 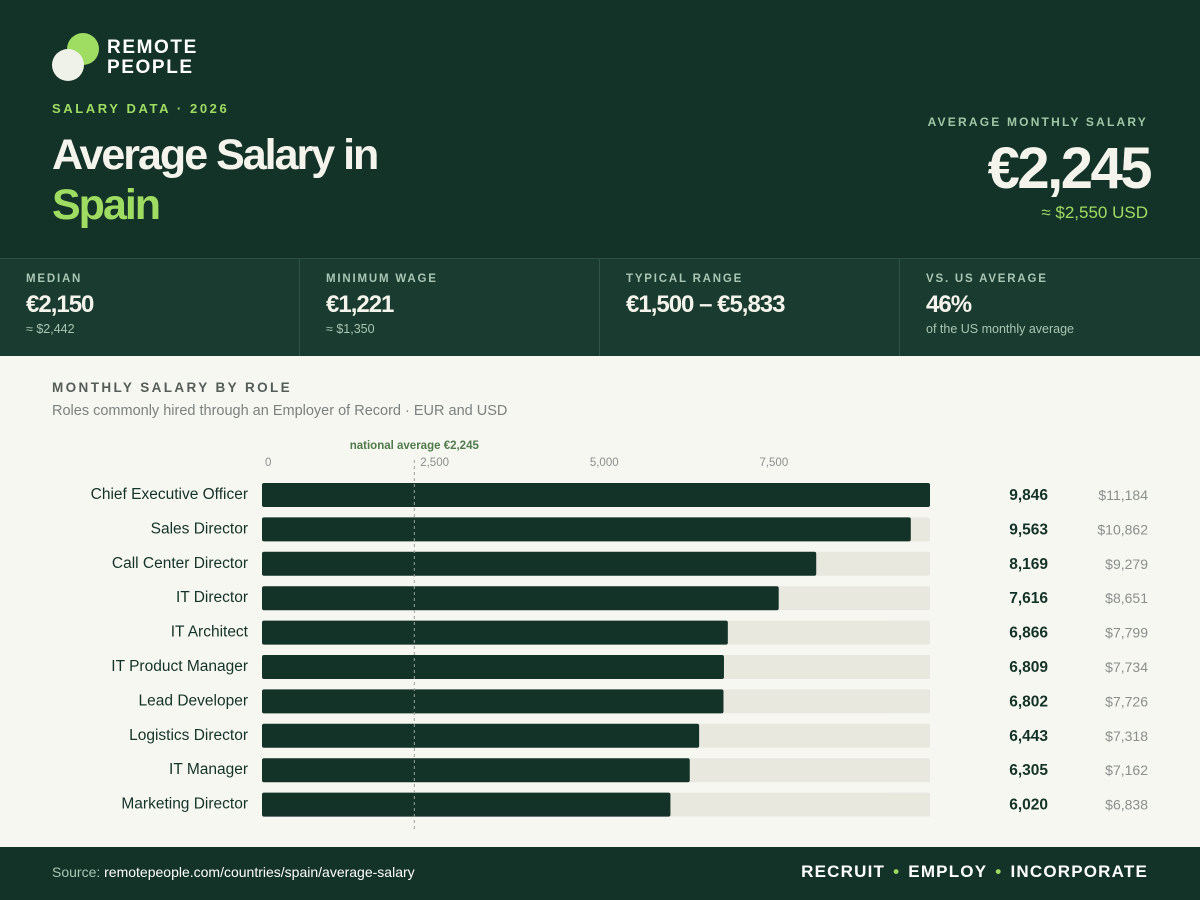 What do you see at coordinates (1028, 529) in the screenshot?
I see `value-label: 9,563` at bounding box center [1028, 529].